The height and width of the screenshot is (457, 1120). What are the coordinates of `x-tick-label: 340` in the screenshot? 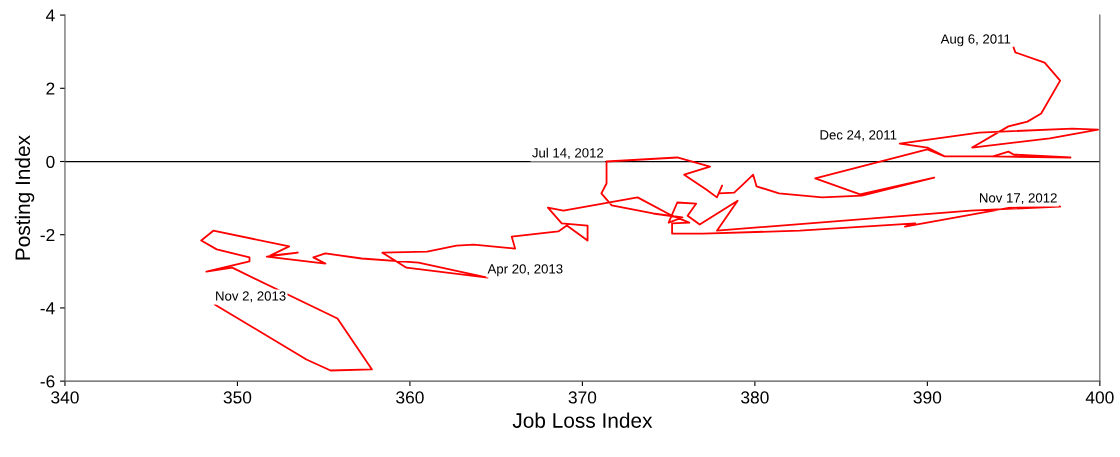 It's located at (65, 397).